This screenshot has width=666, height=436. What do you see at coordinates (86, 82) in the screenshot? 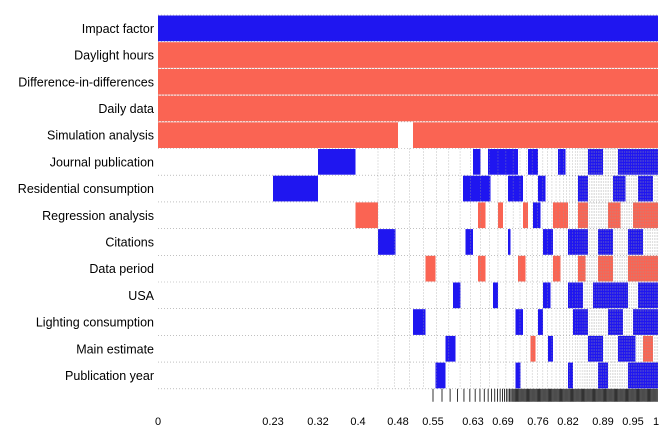
I see `row-label-difference-in-differences: Difference-in-differences` at bounding box center [86, 82].